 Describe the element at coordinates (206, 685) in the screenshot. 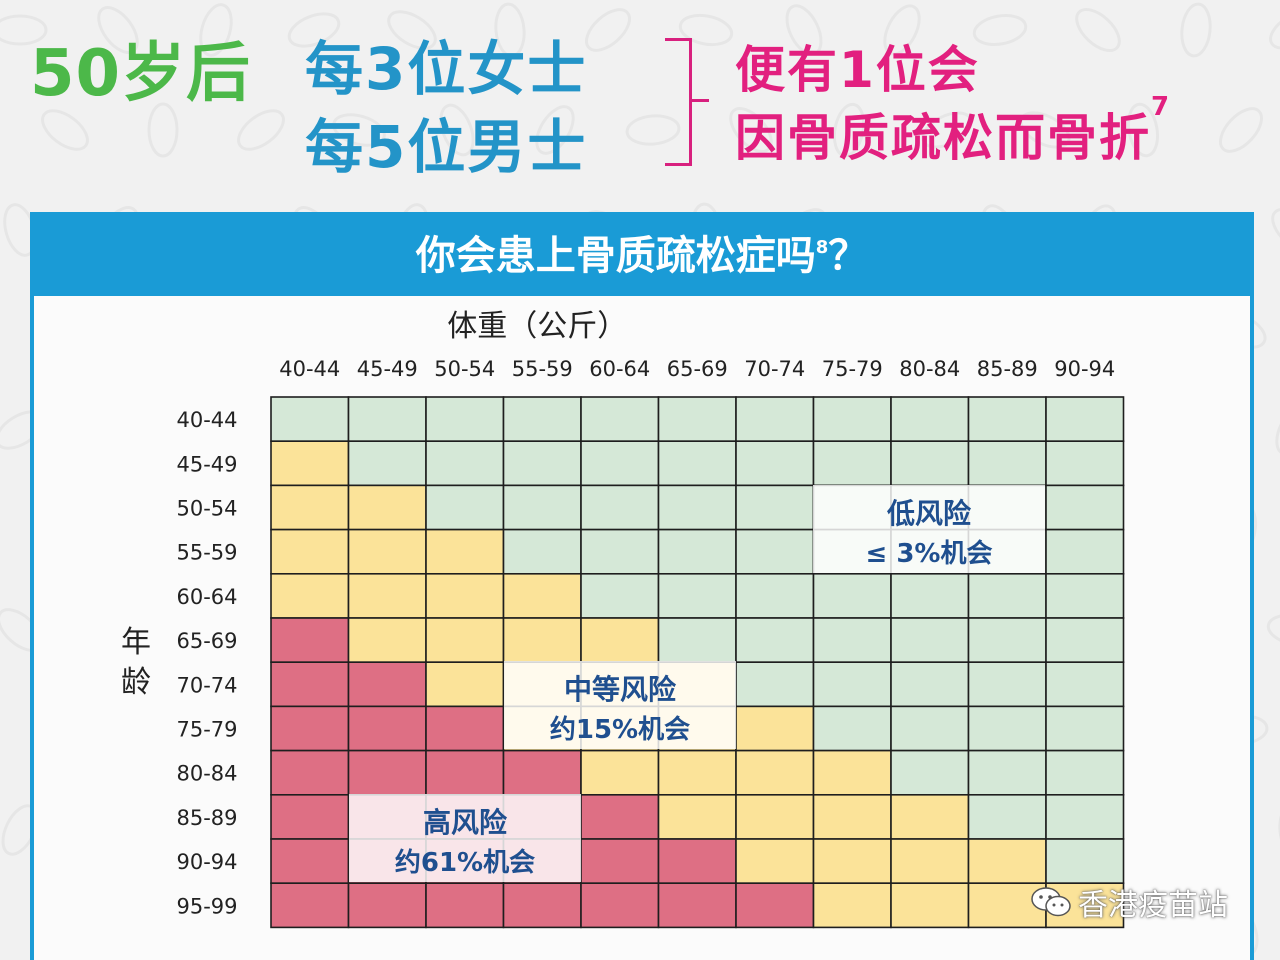

I see `y-tick-label: 70-74` at that location.